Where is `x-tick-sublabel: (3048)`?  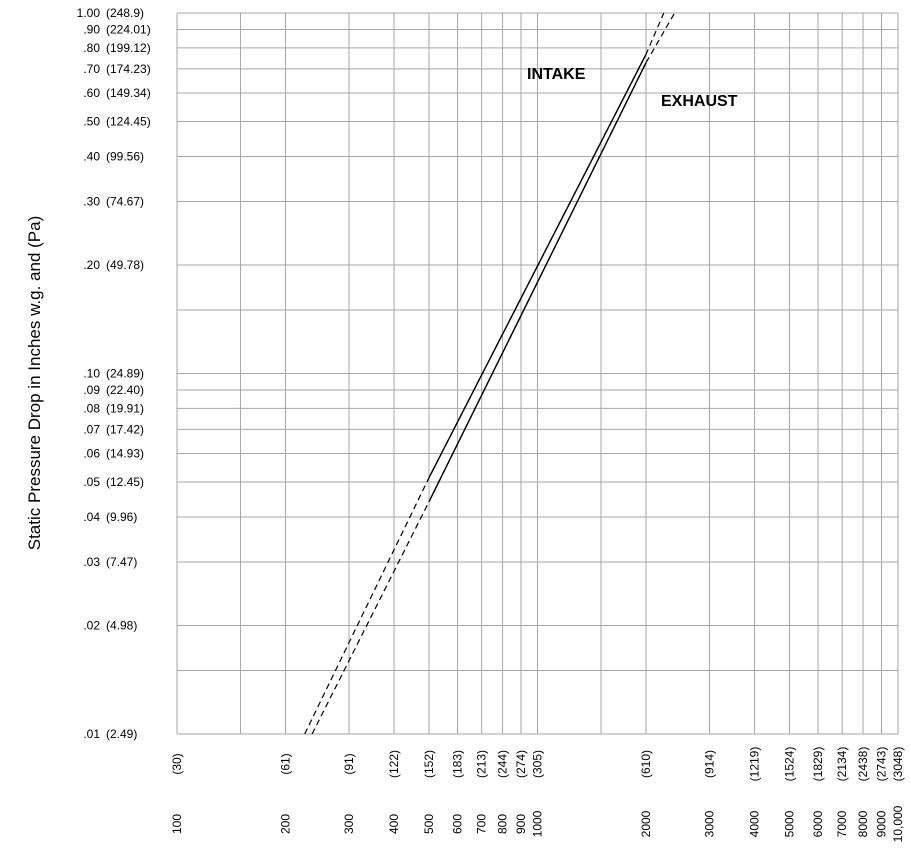
x-tick-sublabel: (3048) is located at coordinates (898, 764).